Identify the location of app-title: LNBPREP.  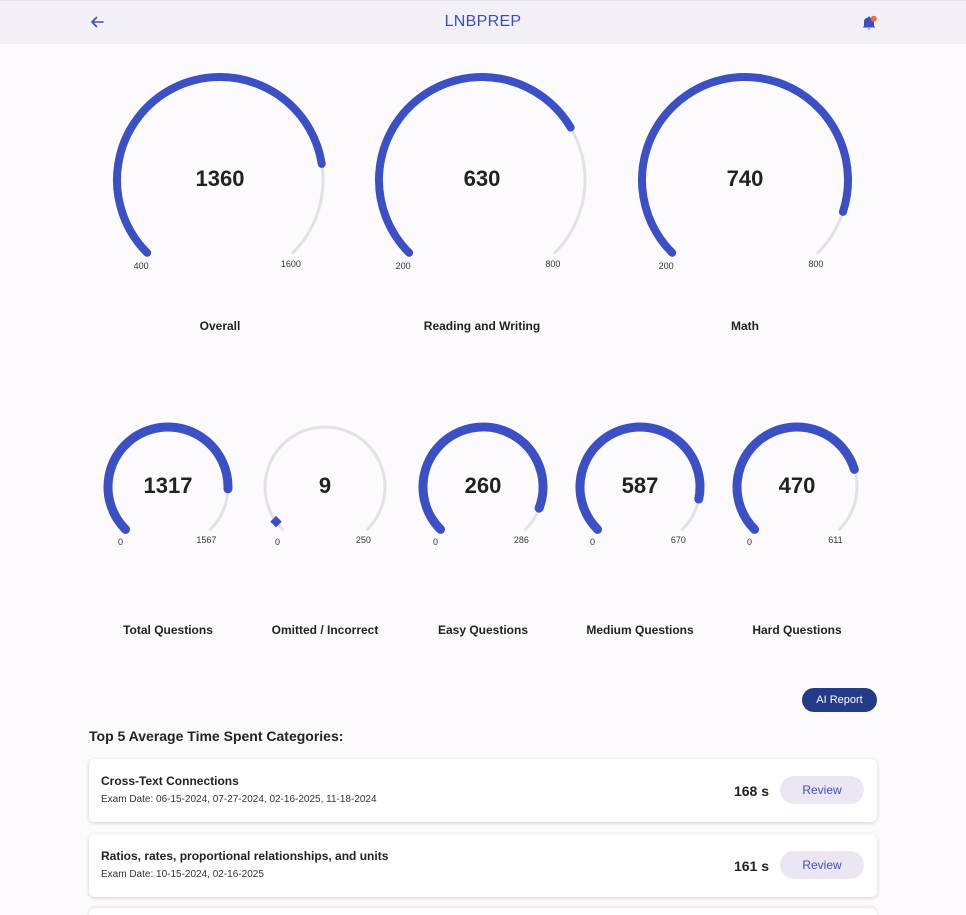
(483, 21).